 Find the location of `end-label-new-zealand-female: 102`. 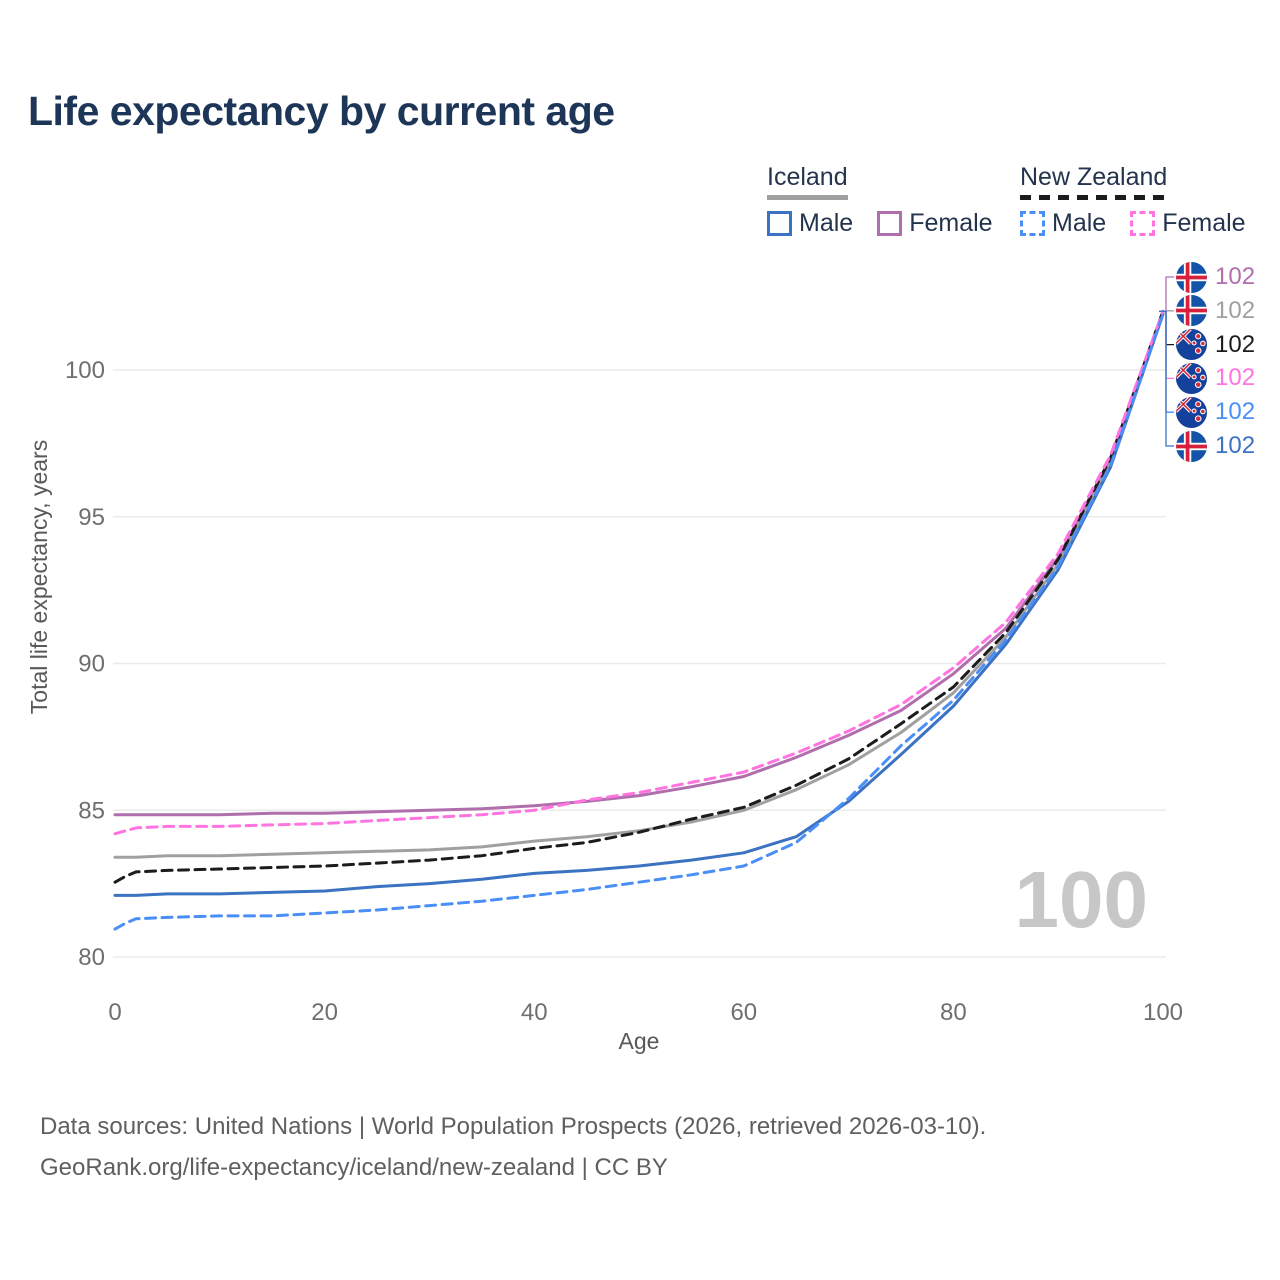

end-label-new-zealand-female: 102 is located at coordinates (1215, 378).